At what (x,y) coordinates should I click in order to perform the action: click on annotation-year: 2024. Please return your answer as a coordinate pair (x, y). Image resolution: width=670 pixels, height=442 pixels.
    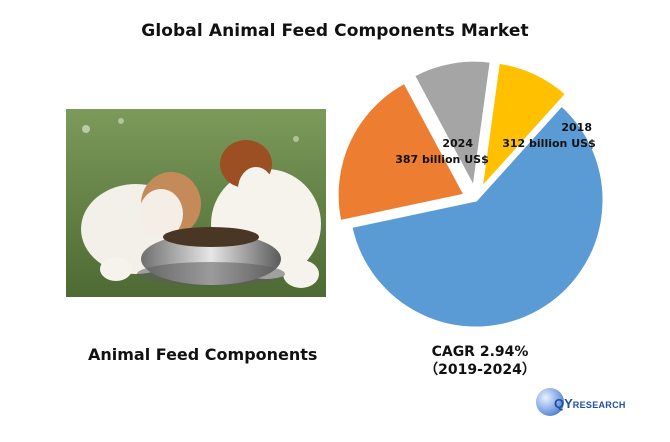
    Looking at the image, I should click on (457, 143).